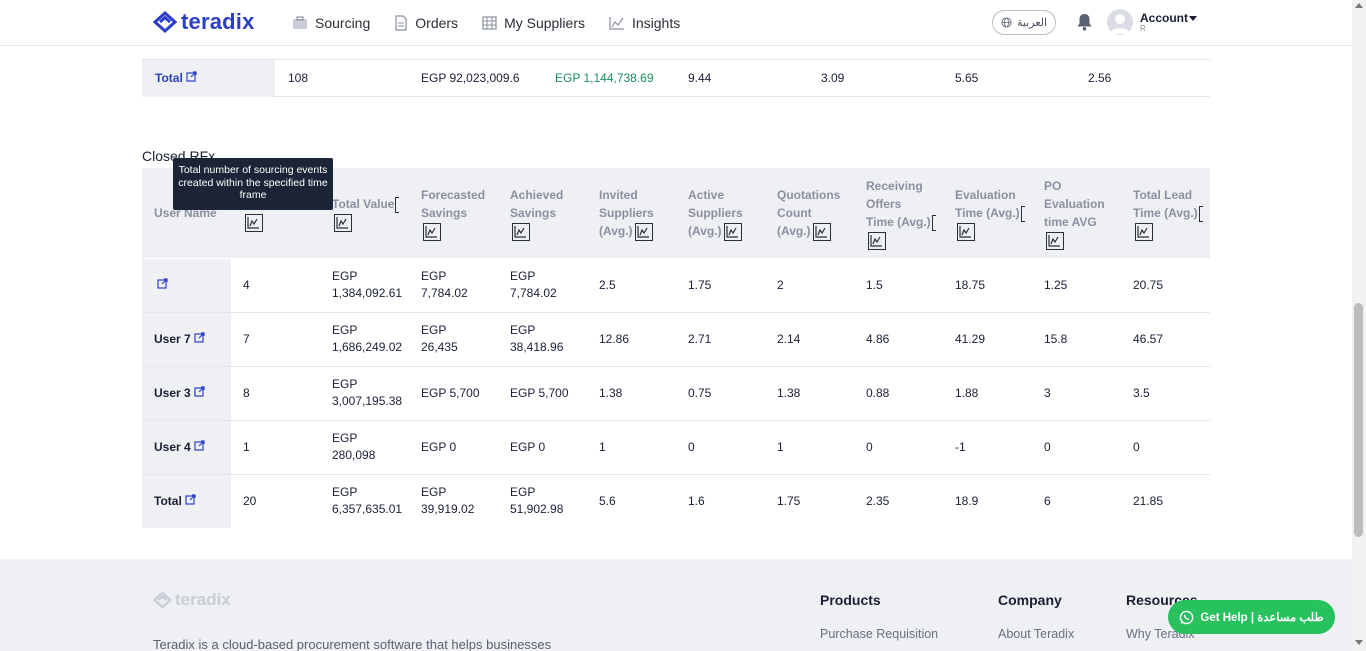  I want to click on header-lead-2: Time (Avg.), so click(1165, 213).